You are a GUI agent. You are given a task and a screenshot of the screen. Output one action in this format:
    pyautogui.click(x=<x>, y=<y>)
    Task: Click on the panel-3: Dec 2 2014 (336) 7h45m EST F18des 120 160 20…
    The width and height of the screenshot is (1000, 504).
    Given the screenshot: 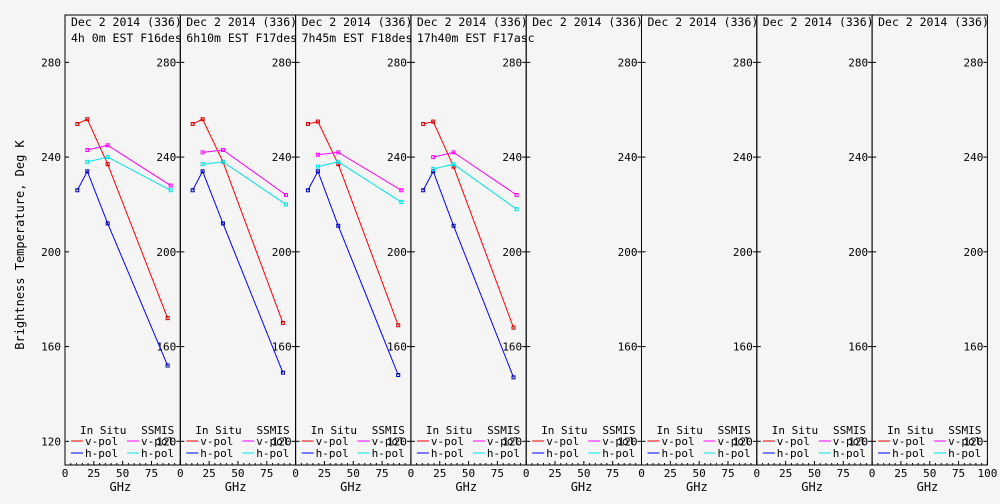 What is the action you would take?
    pyautogui.click(x=352, y=254)
    